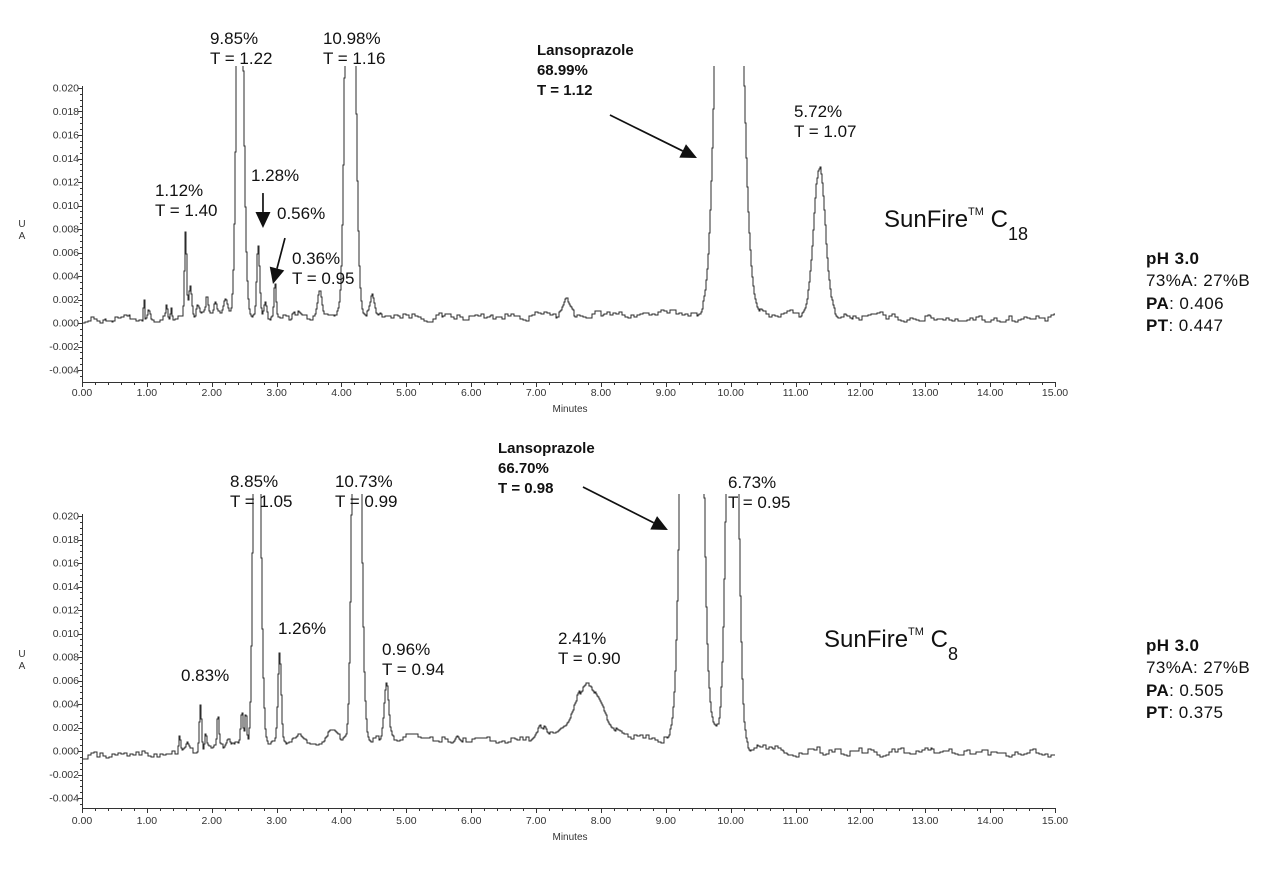 The width and height of the screenshot is (1280, 876). Describe the element at coordinates (22, 654) in the screenshot. I see `y-axis-label-line: U` at that location.